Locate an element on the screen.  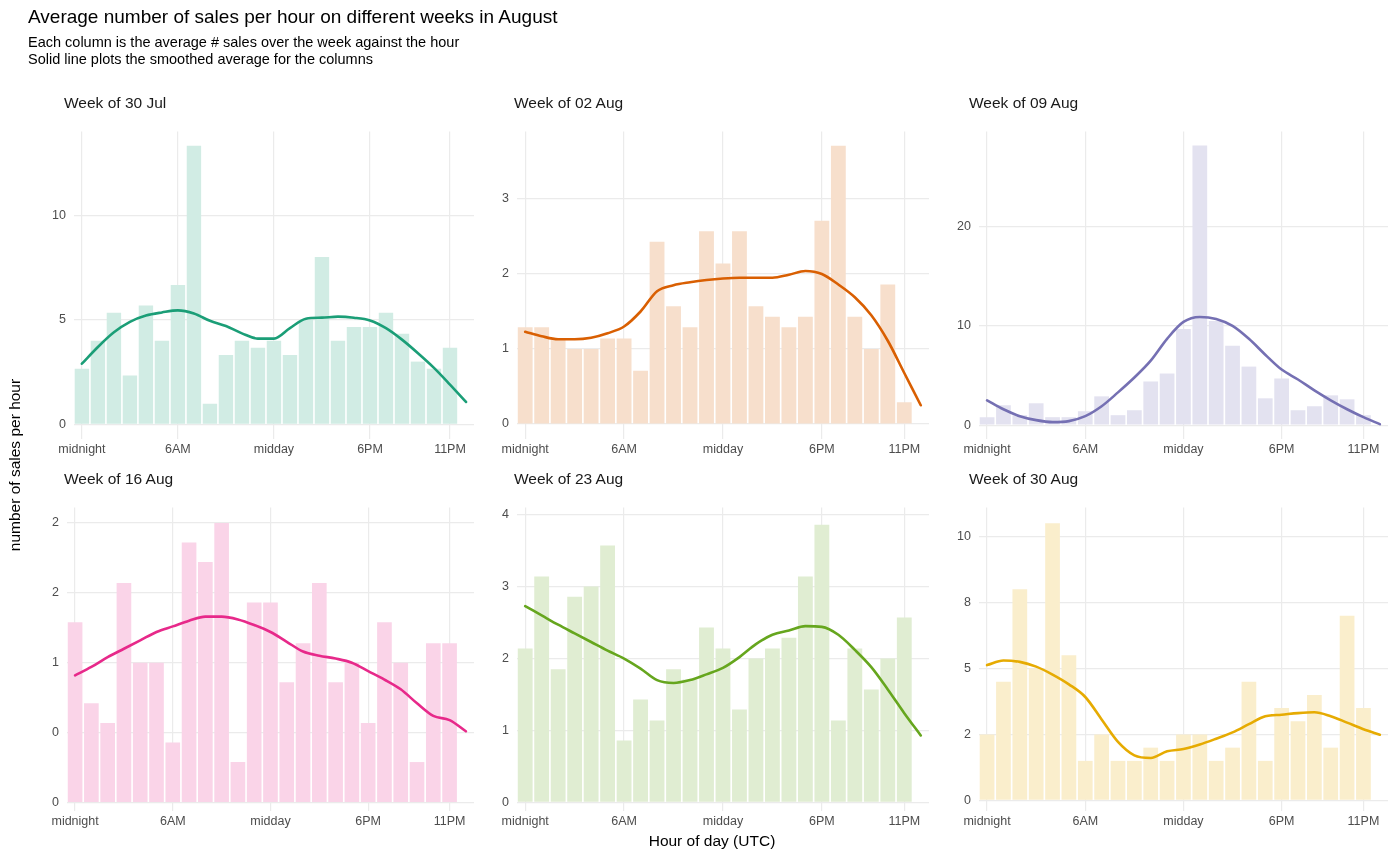
text: Solid line plots the smoothed average for the columns is located at coordinates (201, 59).